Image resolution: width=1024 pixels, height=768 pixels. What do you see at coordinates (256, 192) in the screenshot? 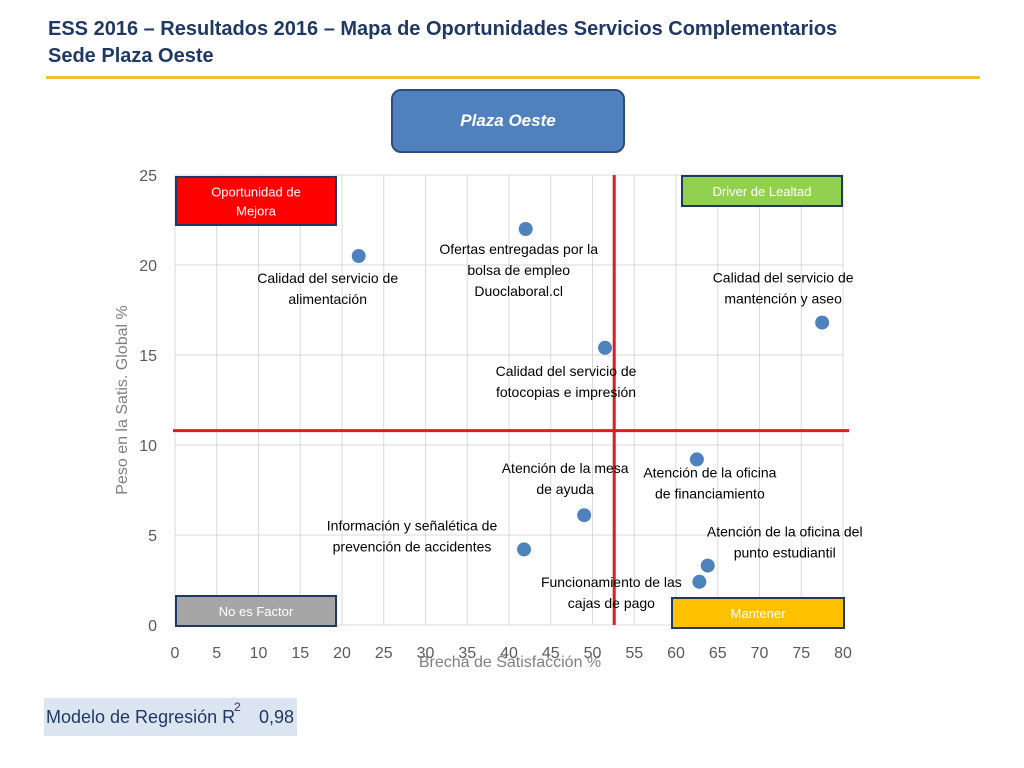
I see `quadrant-oportunidad-de-mejora-label: Oportunidad de` at bounding box center [256, 192].